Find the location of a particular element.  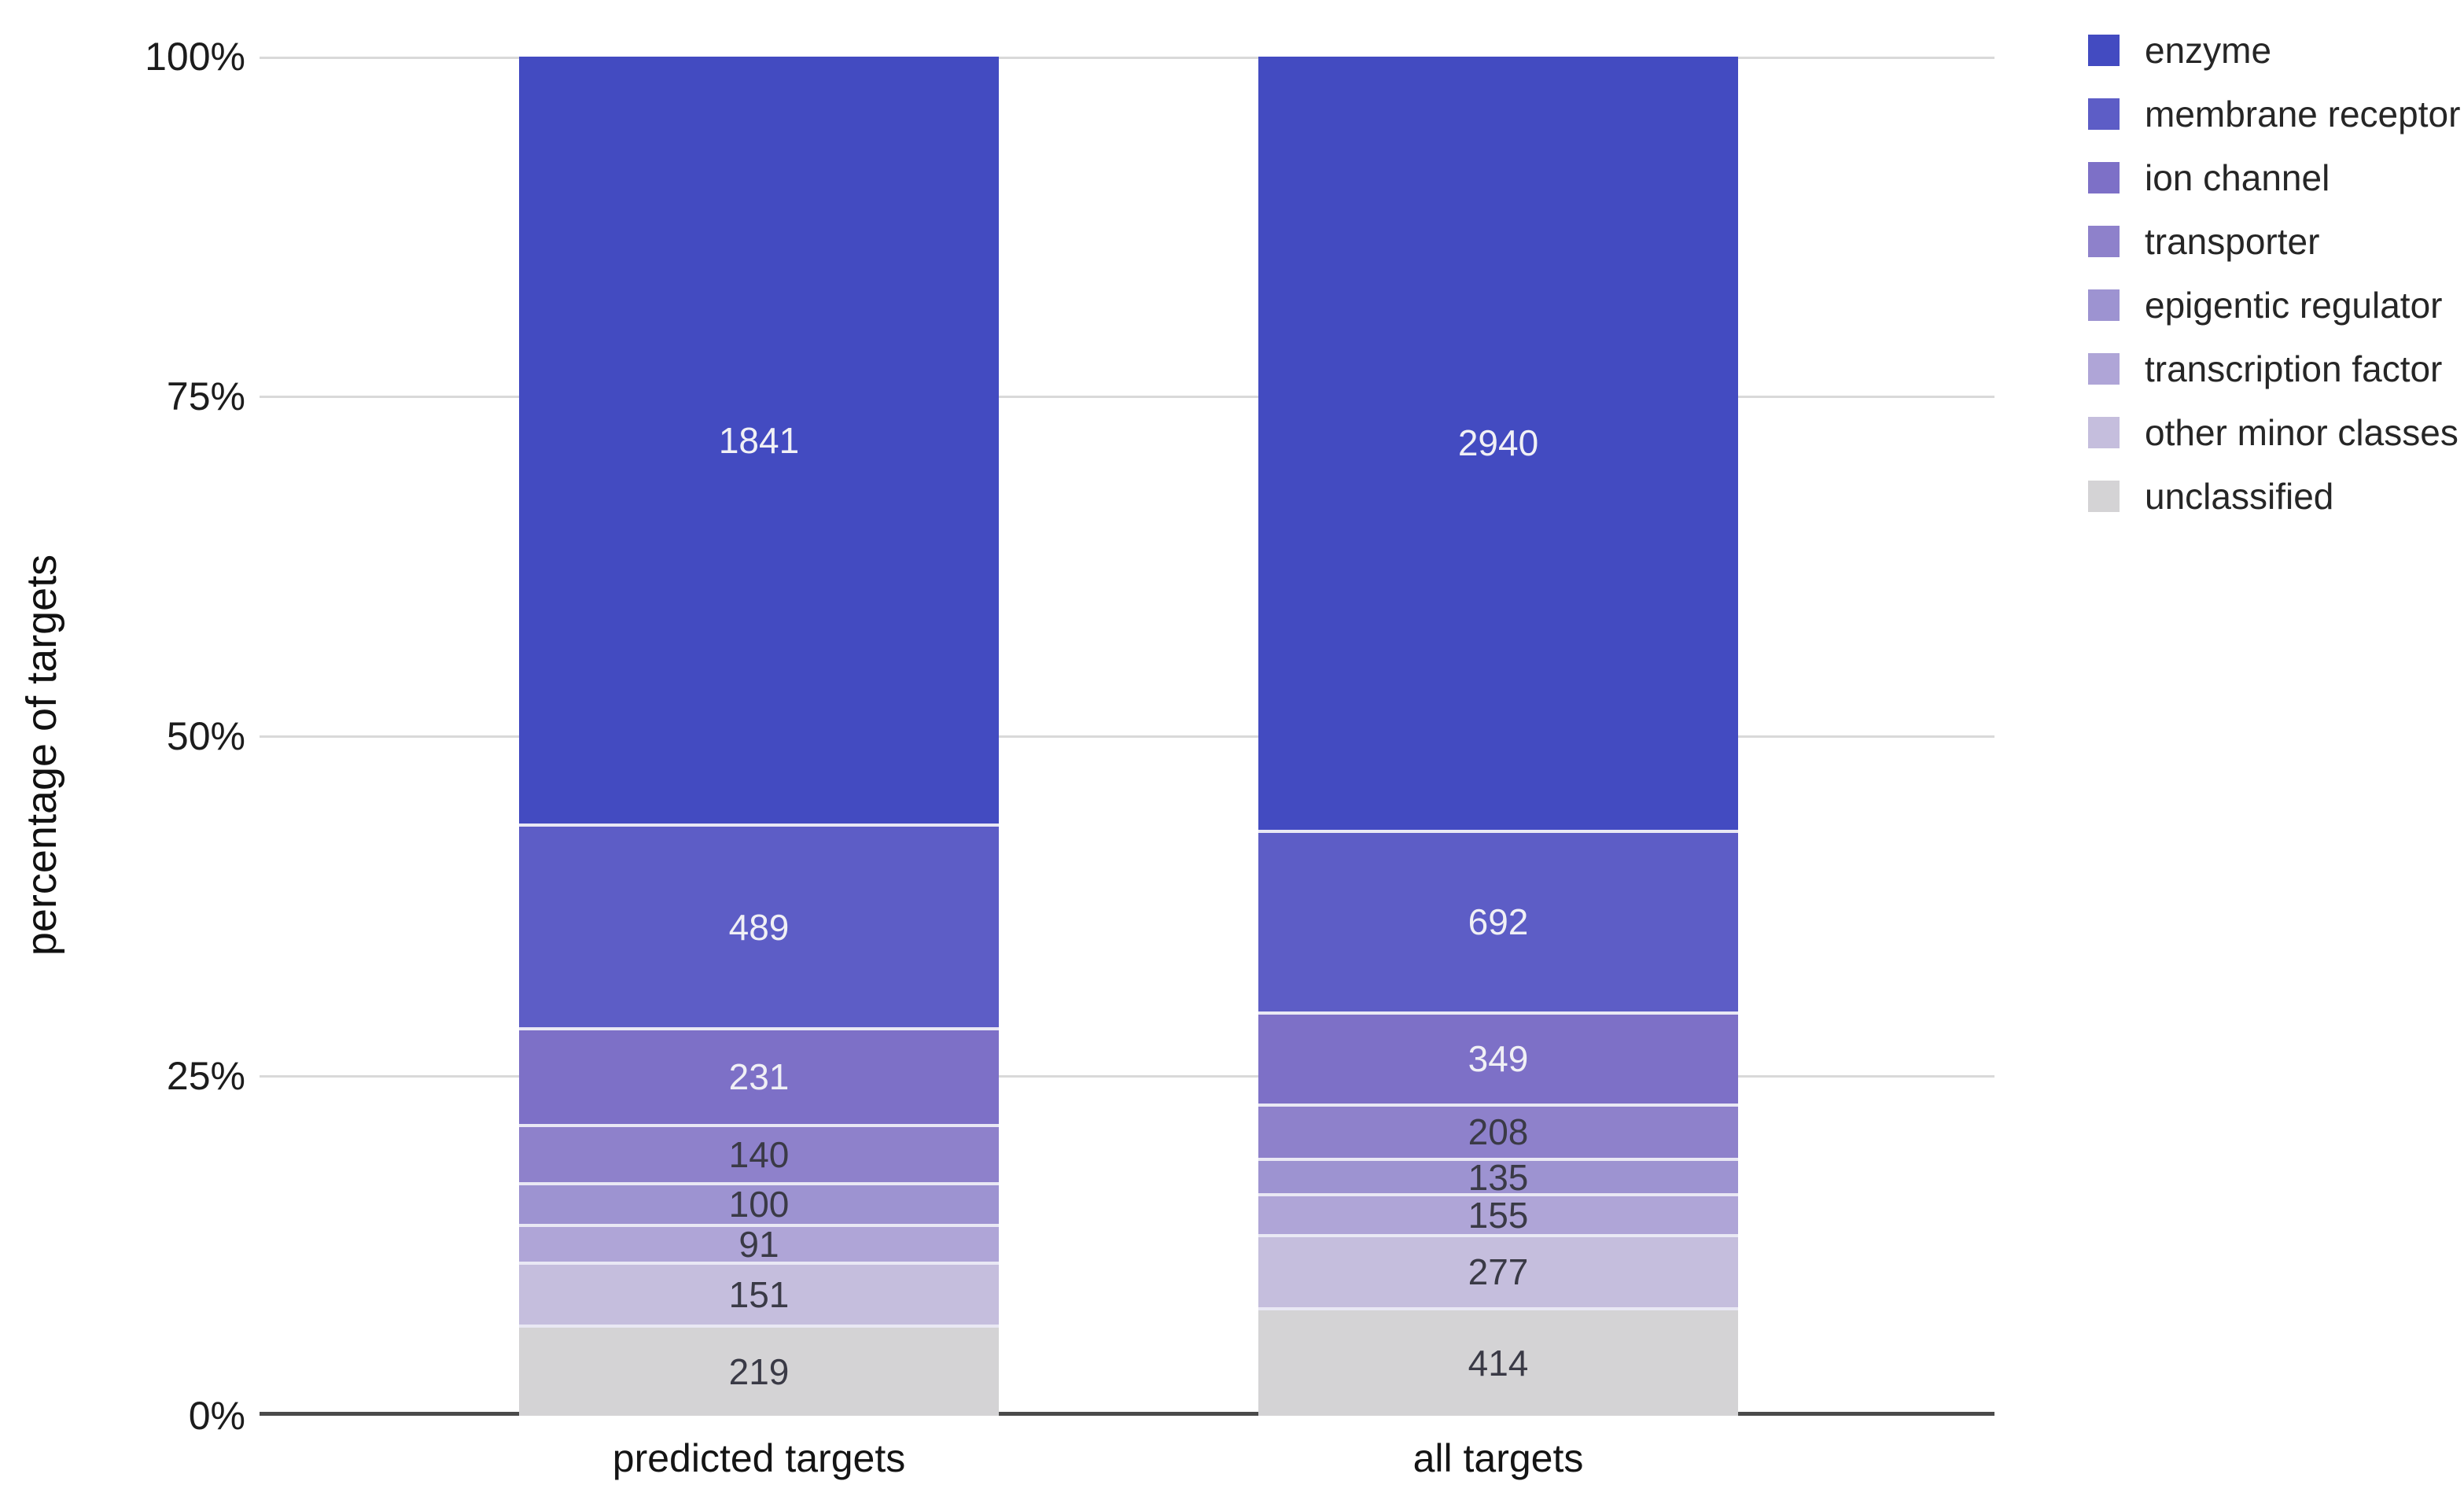

segment-value-label: 155 is located at coordinates (1498, 1216).